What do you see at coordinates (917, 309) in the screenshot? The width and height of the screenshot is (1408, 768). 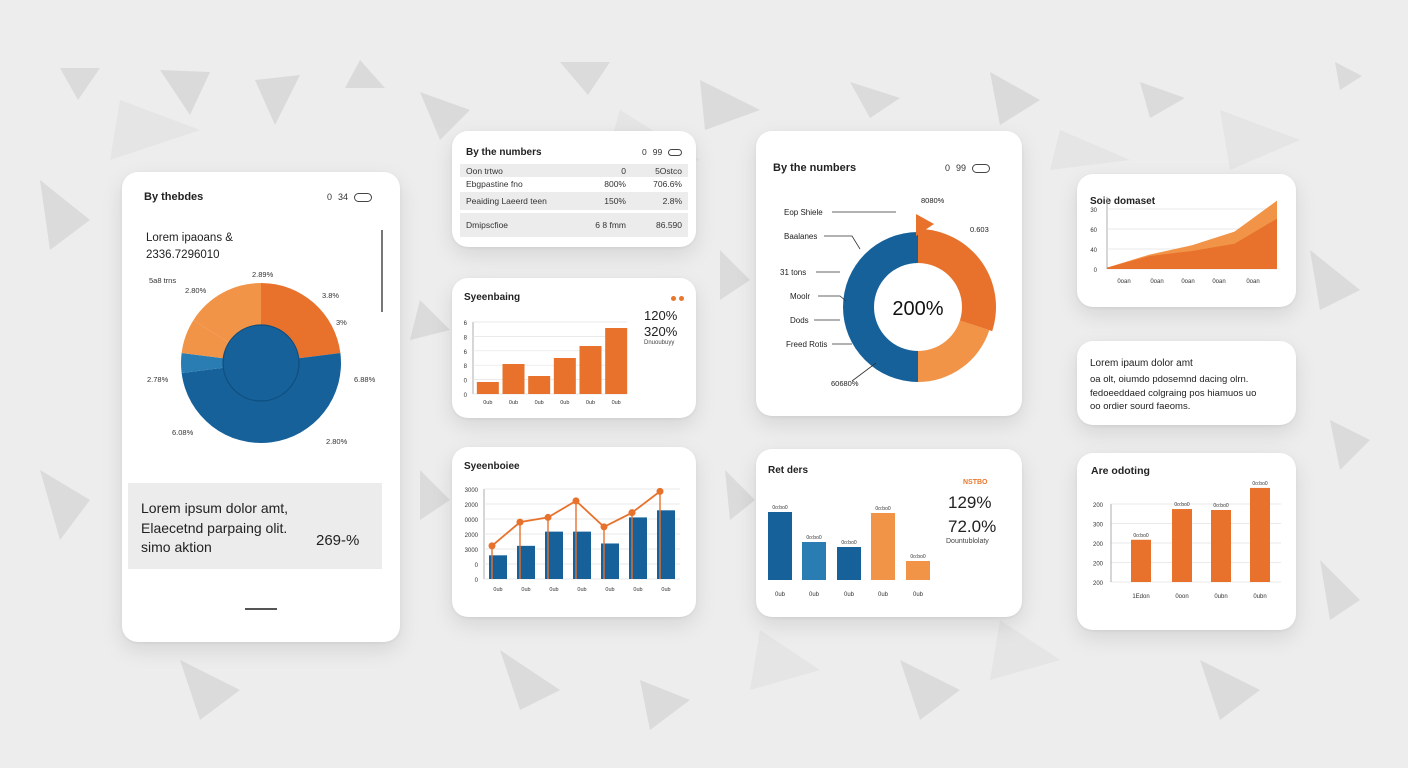 I see `donut-center-value: 200%` at bounding box center [917, 309].